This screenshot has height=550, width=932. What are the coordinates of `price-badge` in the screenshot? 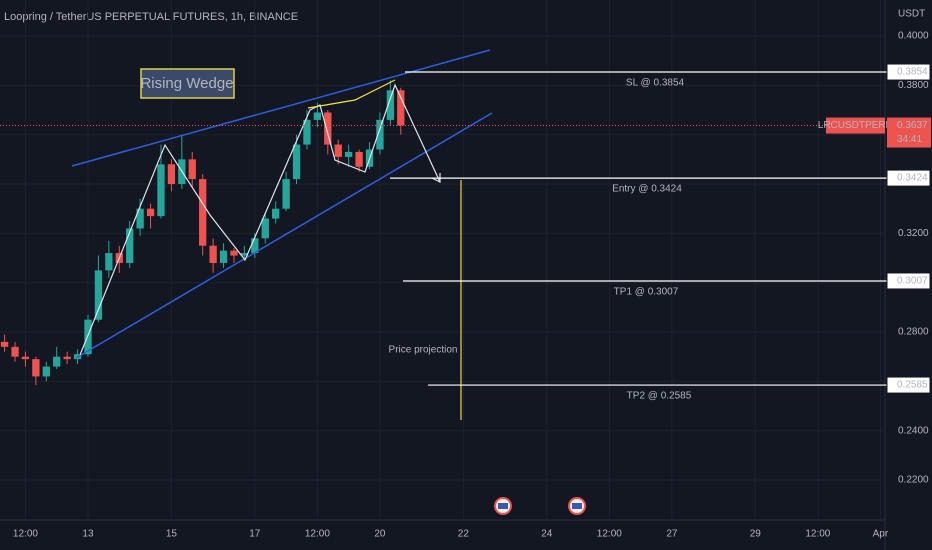 It's located at (909, 132).